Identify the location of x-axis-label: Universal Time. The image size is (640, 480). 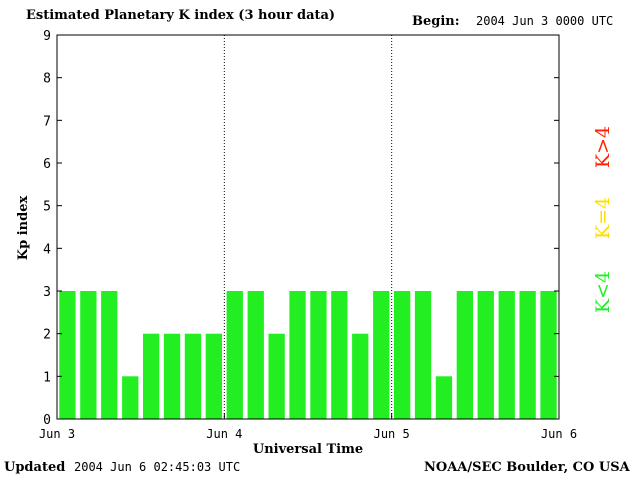
(308, 449).